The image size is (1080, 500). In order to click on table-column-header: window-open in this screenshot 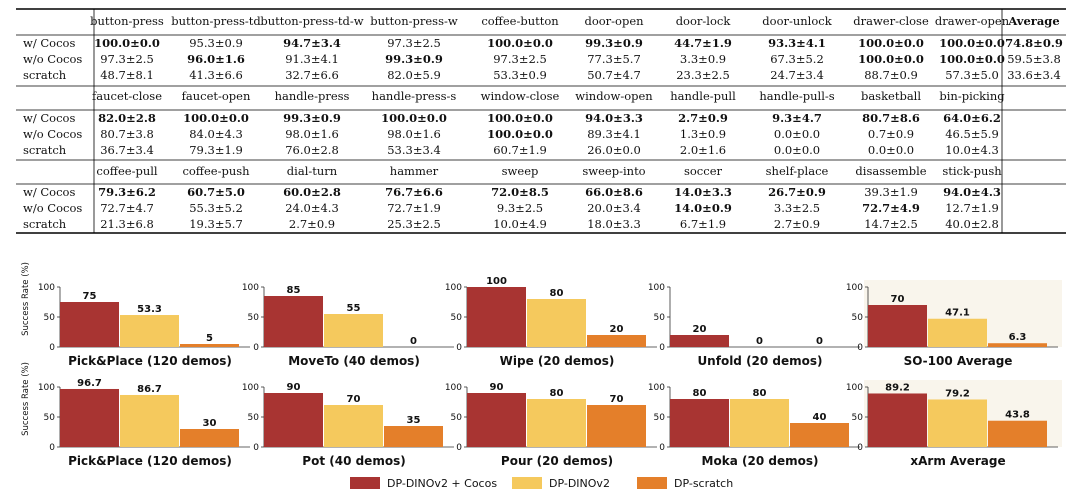, I will do `click(614, 96)`.